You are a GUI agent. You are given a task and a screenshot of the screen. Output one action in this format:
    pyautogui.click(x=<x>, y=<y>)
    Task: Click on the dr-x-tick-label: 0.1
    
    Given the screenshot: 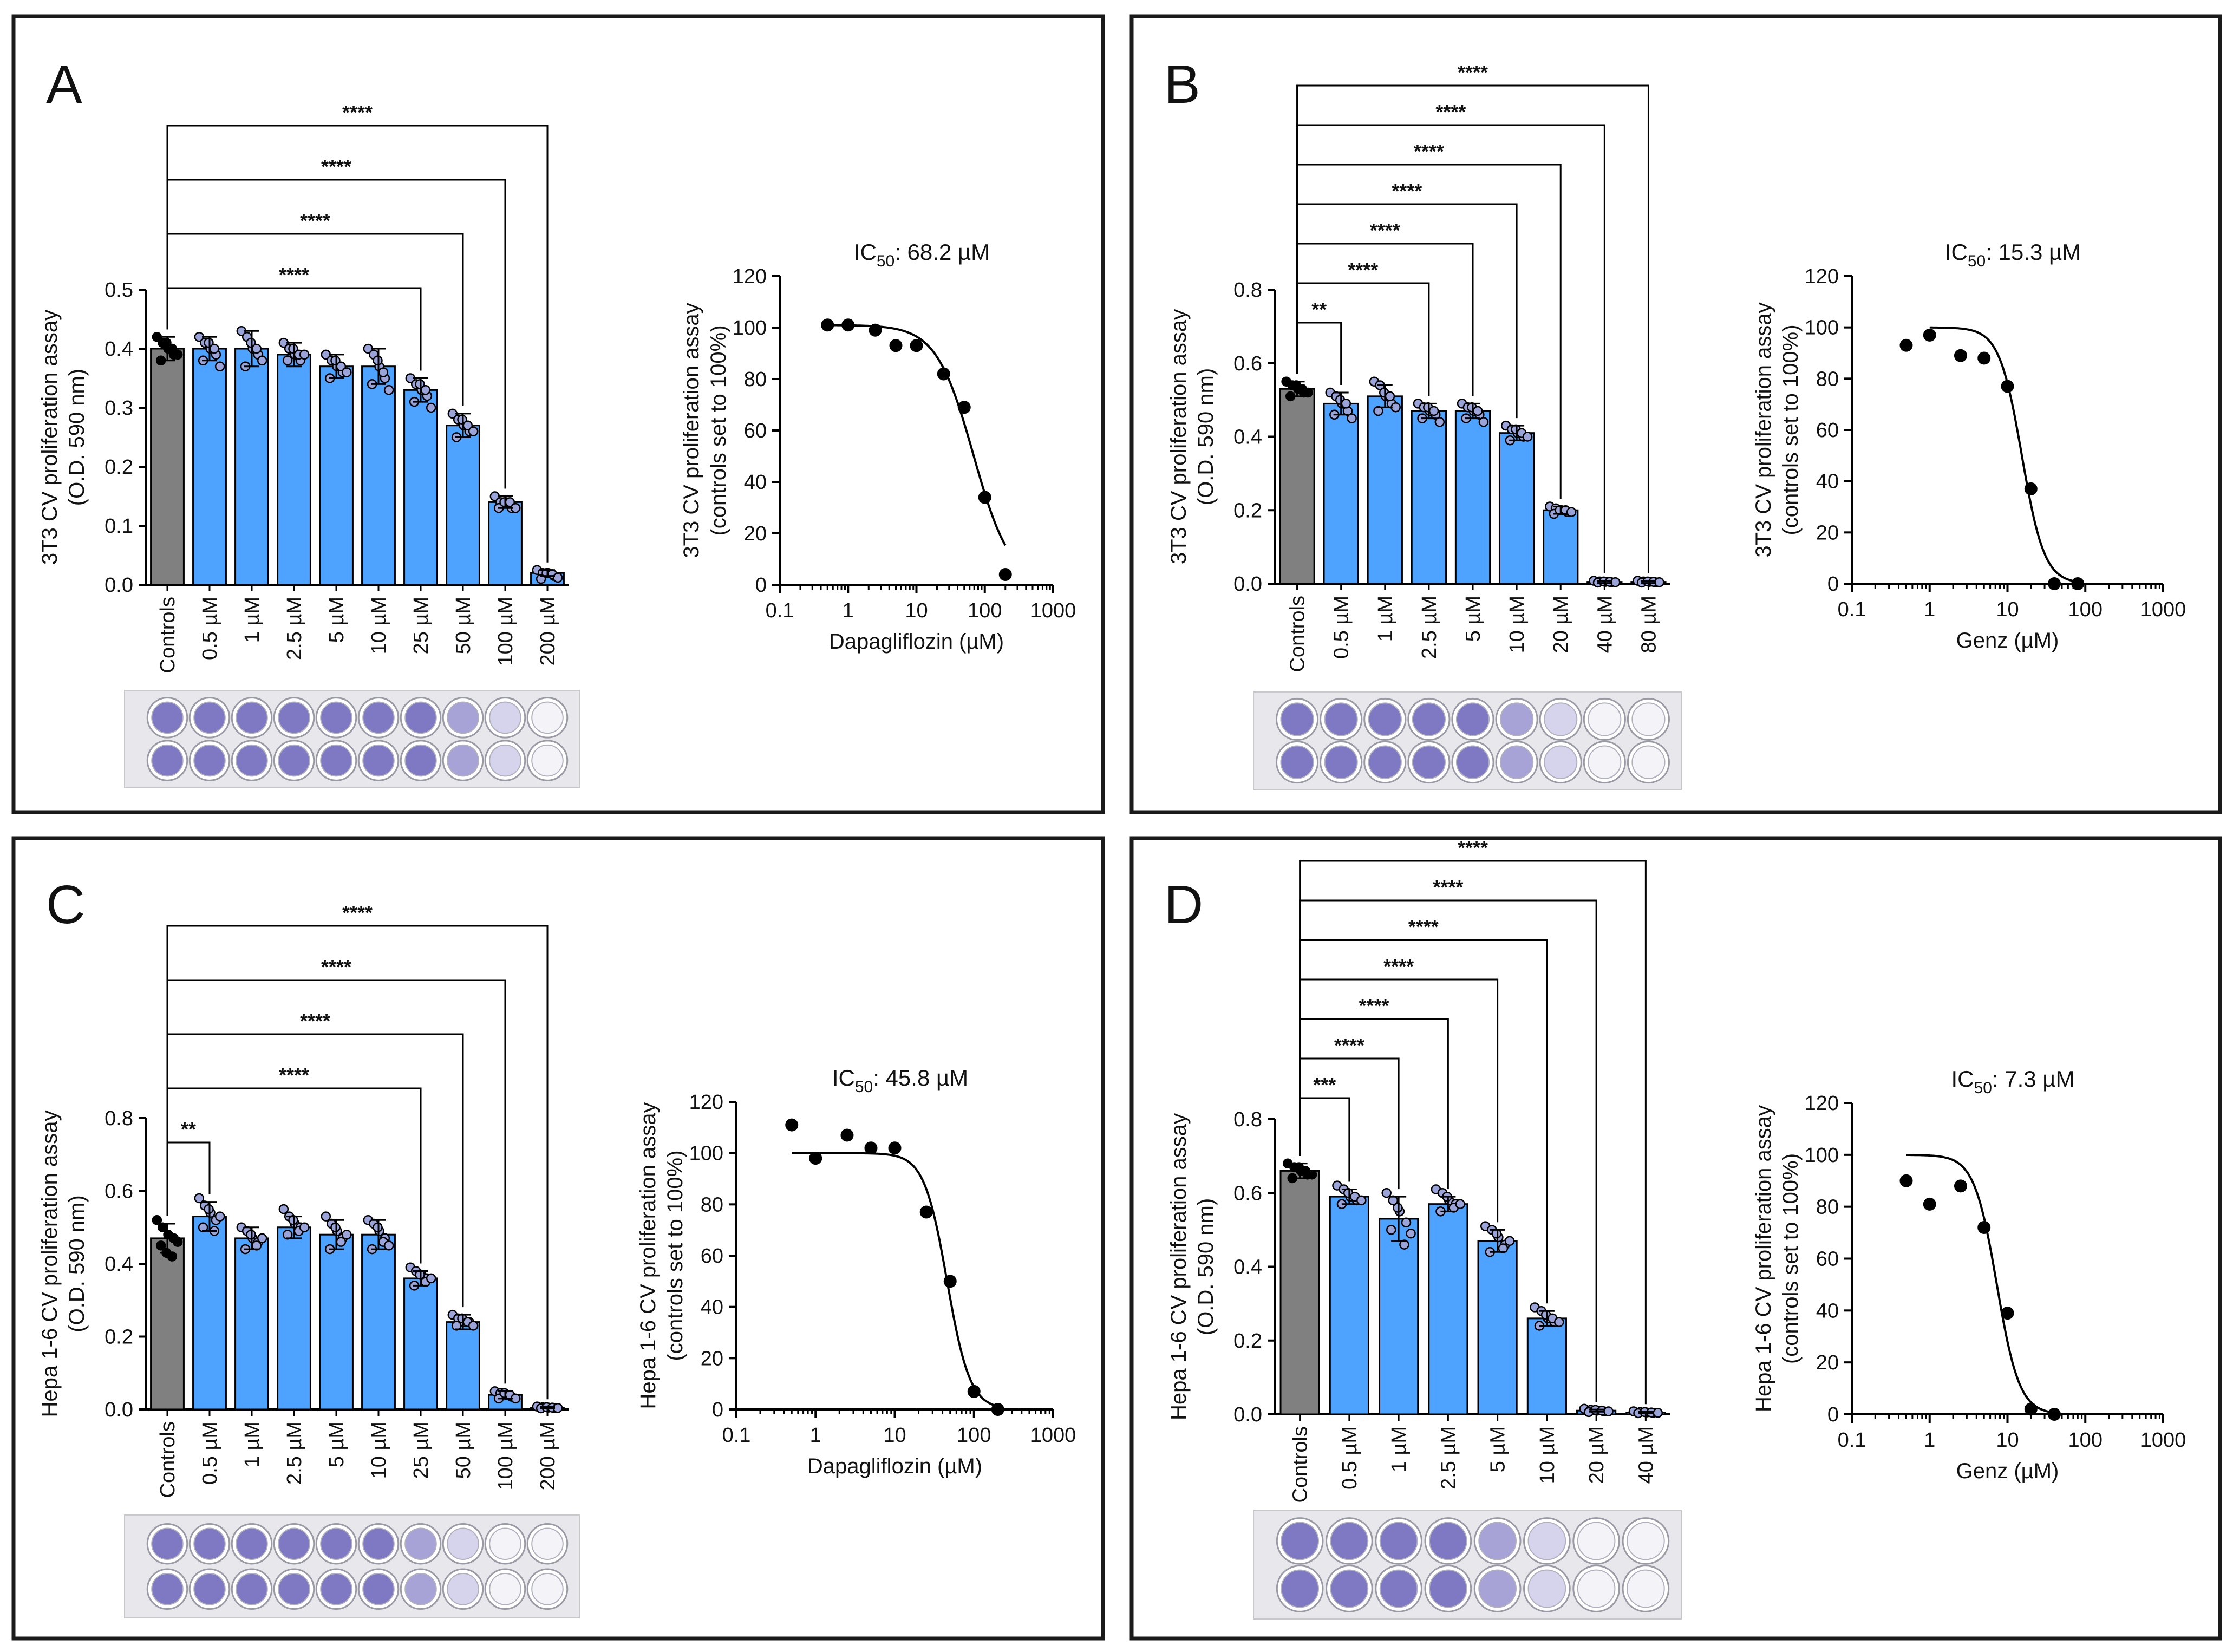 What is the action you would take?
    pyautogui.click(x=780, y=610)
    